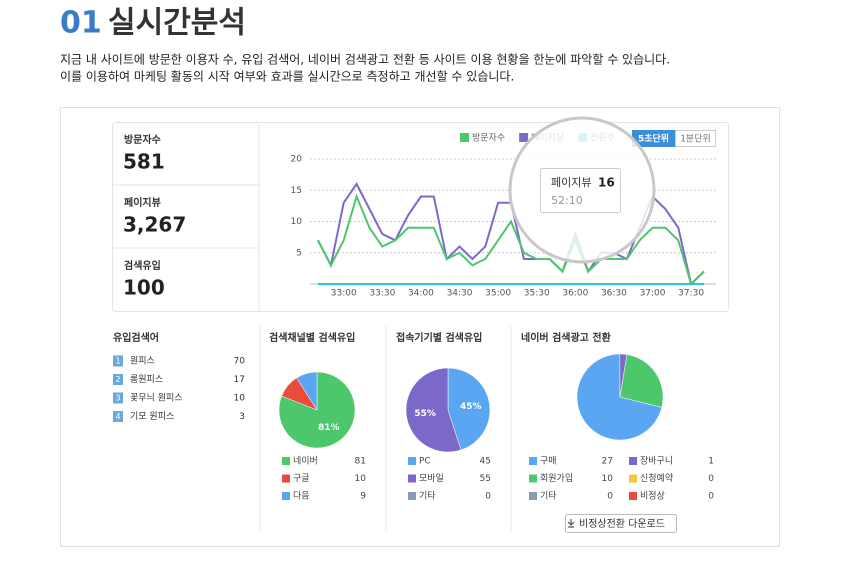 The width and height of the screenshot is (864, 561). What do you see at coordinates (652, 496) in the screenshot?
I see `legend-label: 비정상` at bounding box center [652, 496].